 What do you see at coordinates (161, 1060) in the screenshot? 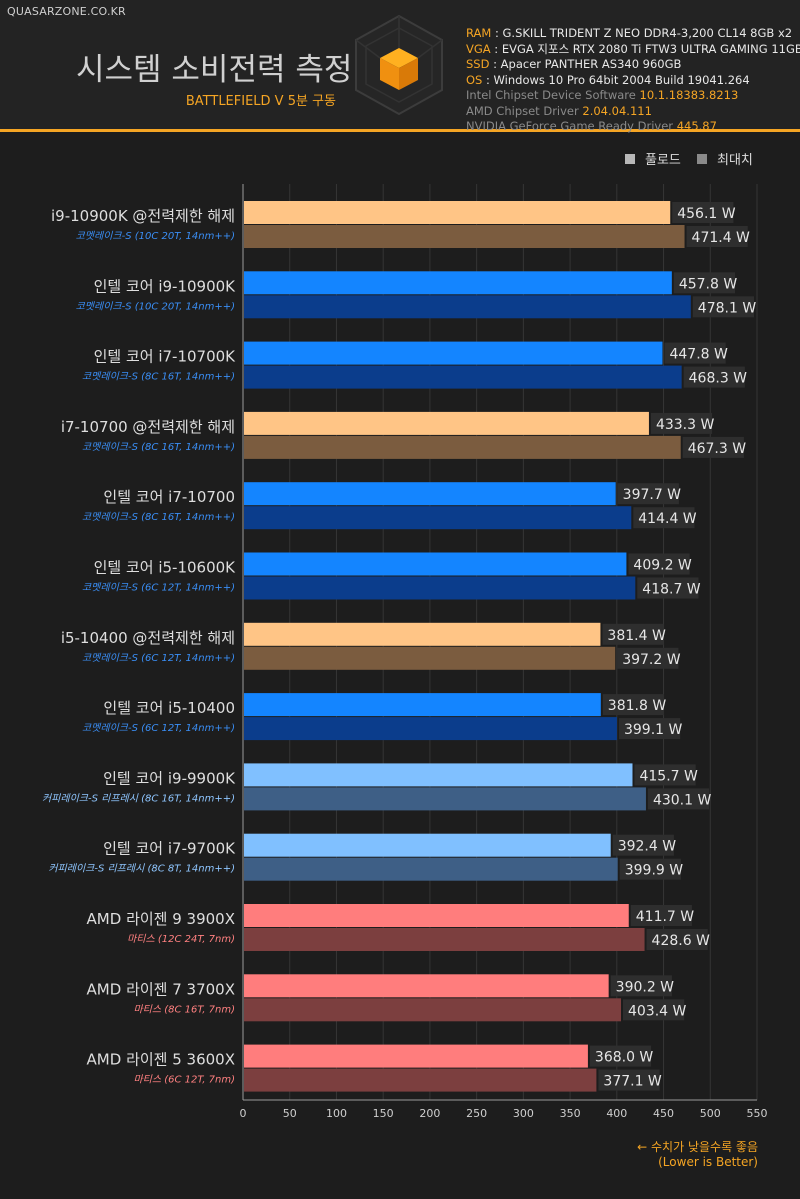
I see `category-label: AMD 라이젠 5 3600X` at bounding box center [161, 1060].